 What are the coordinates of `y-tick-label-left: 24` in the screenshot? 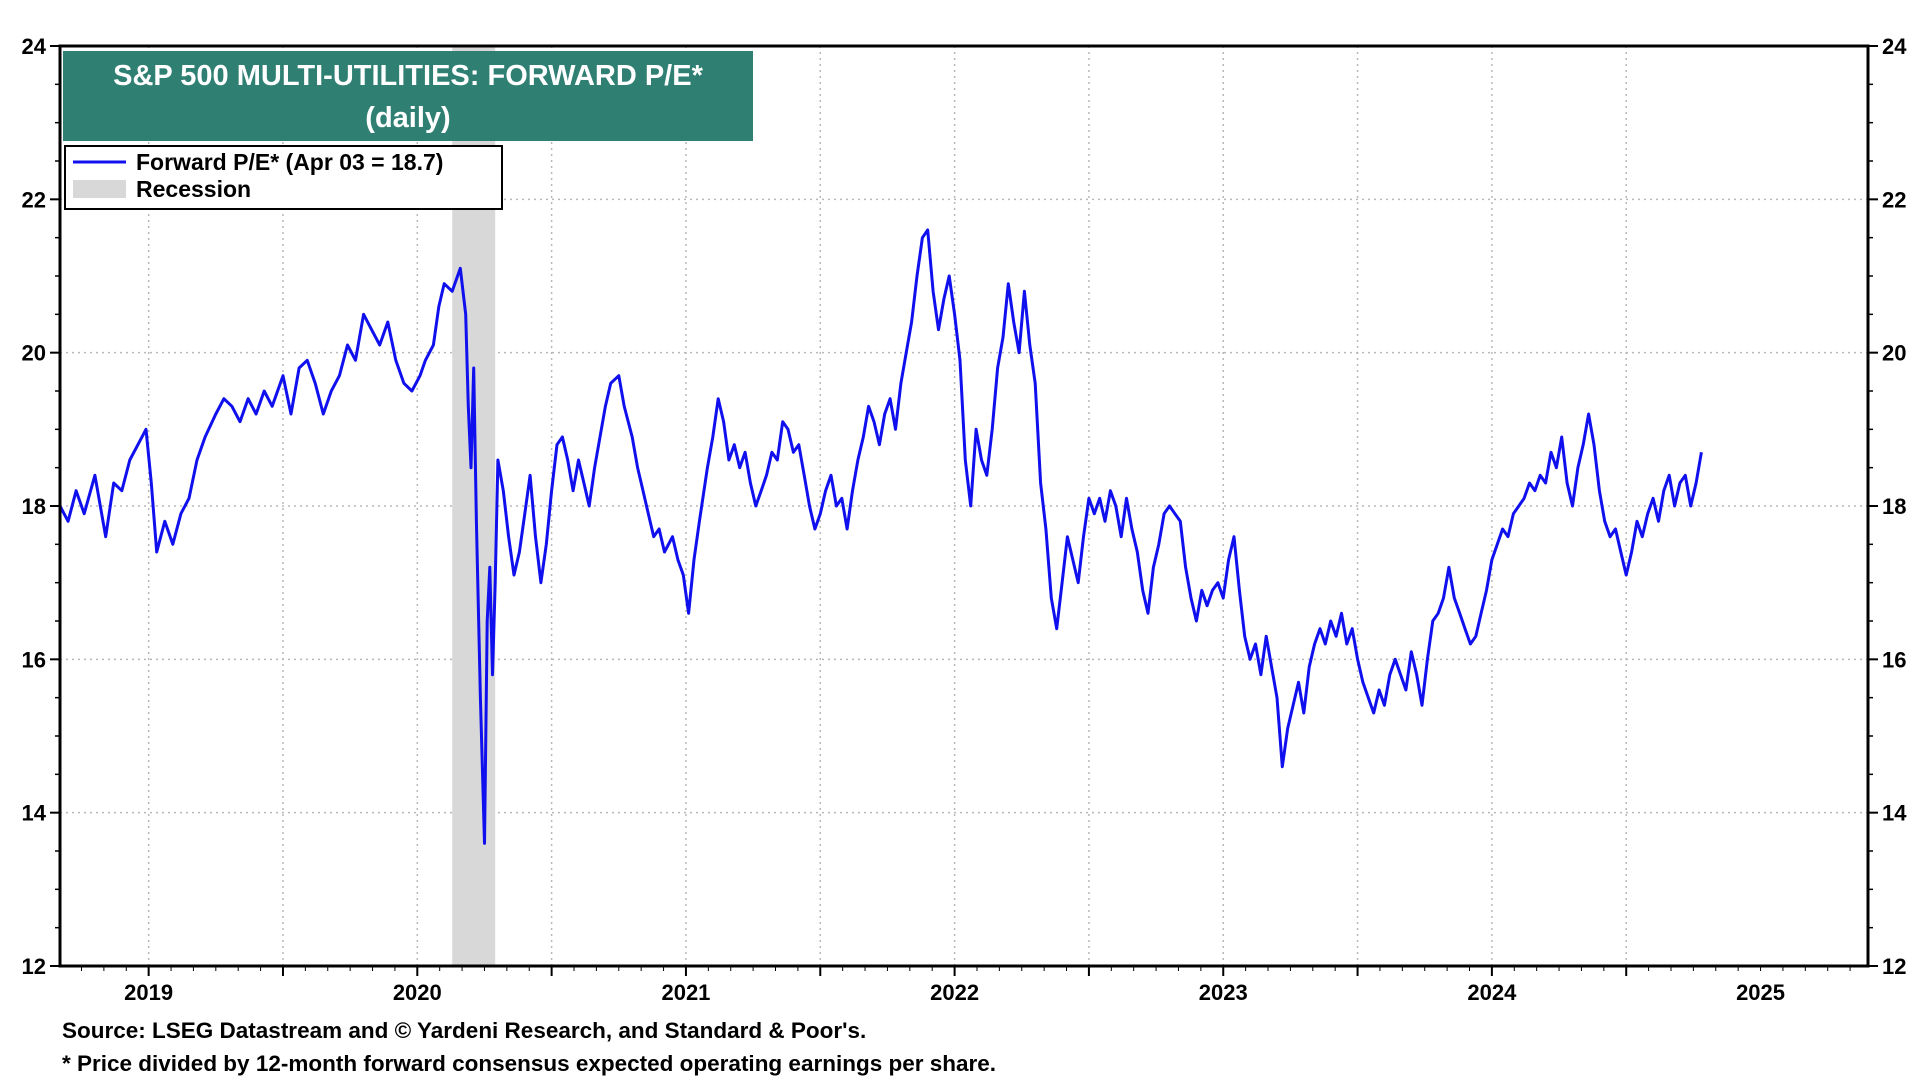 It's located at (34, 46).